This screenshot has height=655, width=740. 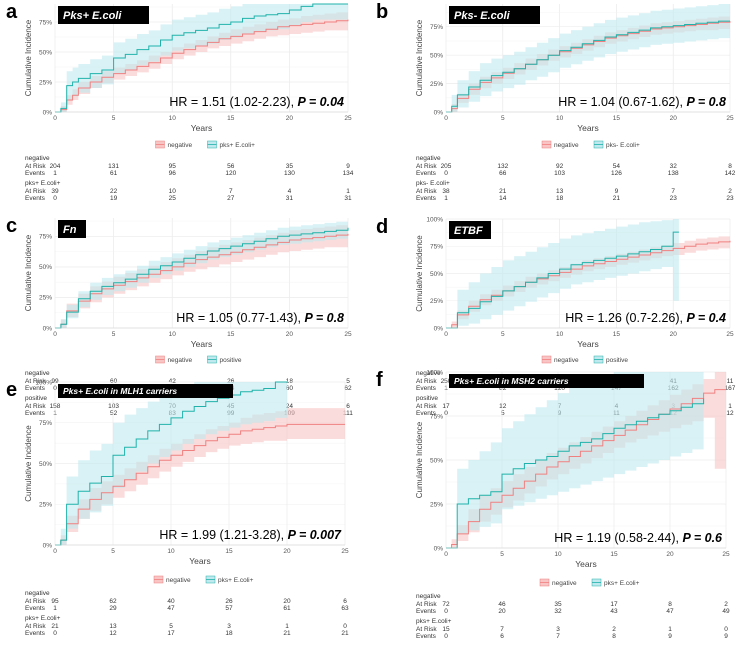 I want to click on hazard-ratio-label: HR = 1.05 (0.77-1.43), P = 0.8, so click(x=260, y=318).